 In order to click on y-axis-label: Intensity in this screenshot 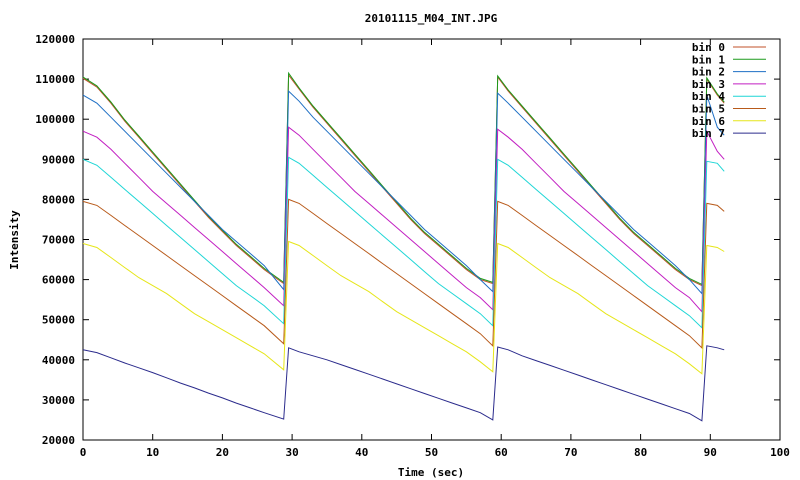, I will do `click(14, 240)`.